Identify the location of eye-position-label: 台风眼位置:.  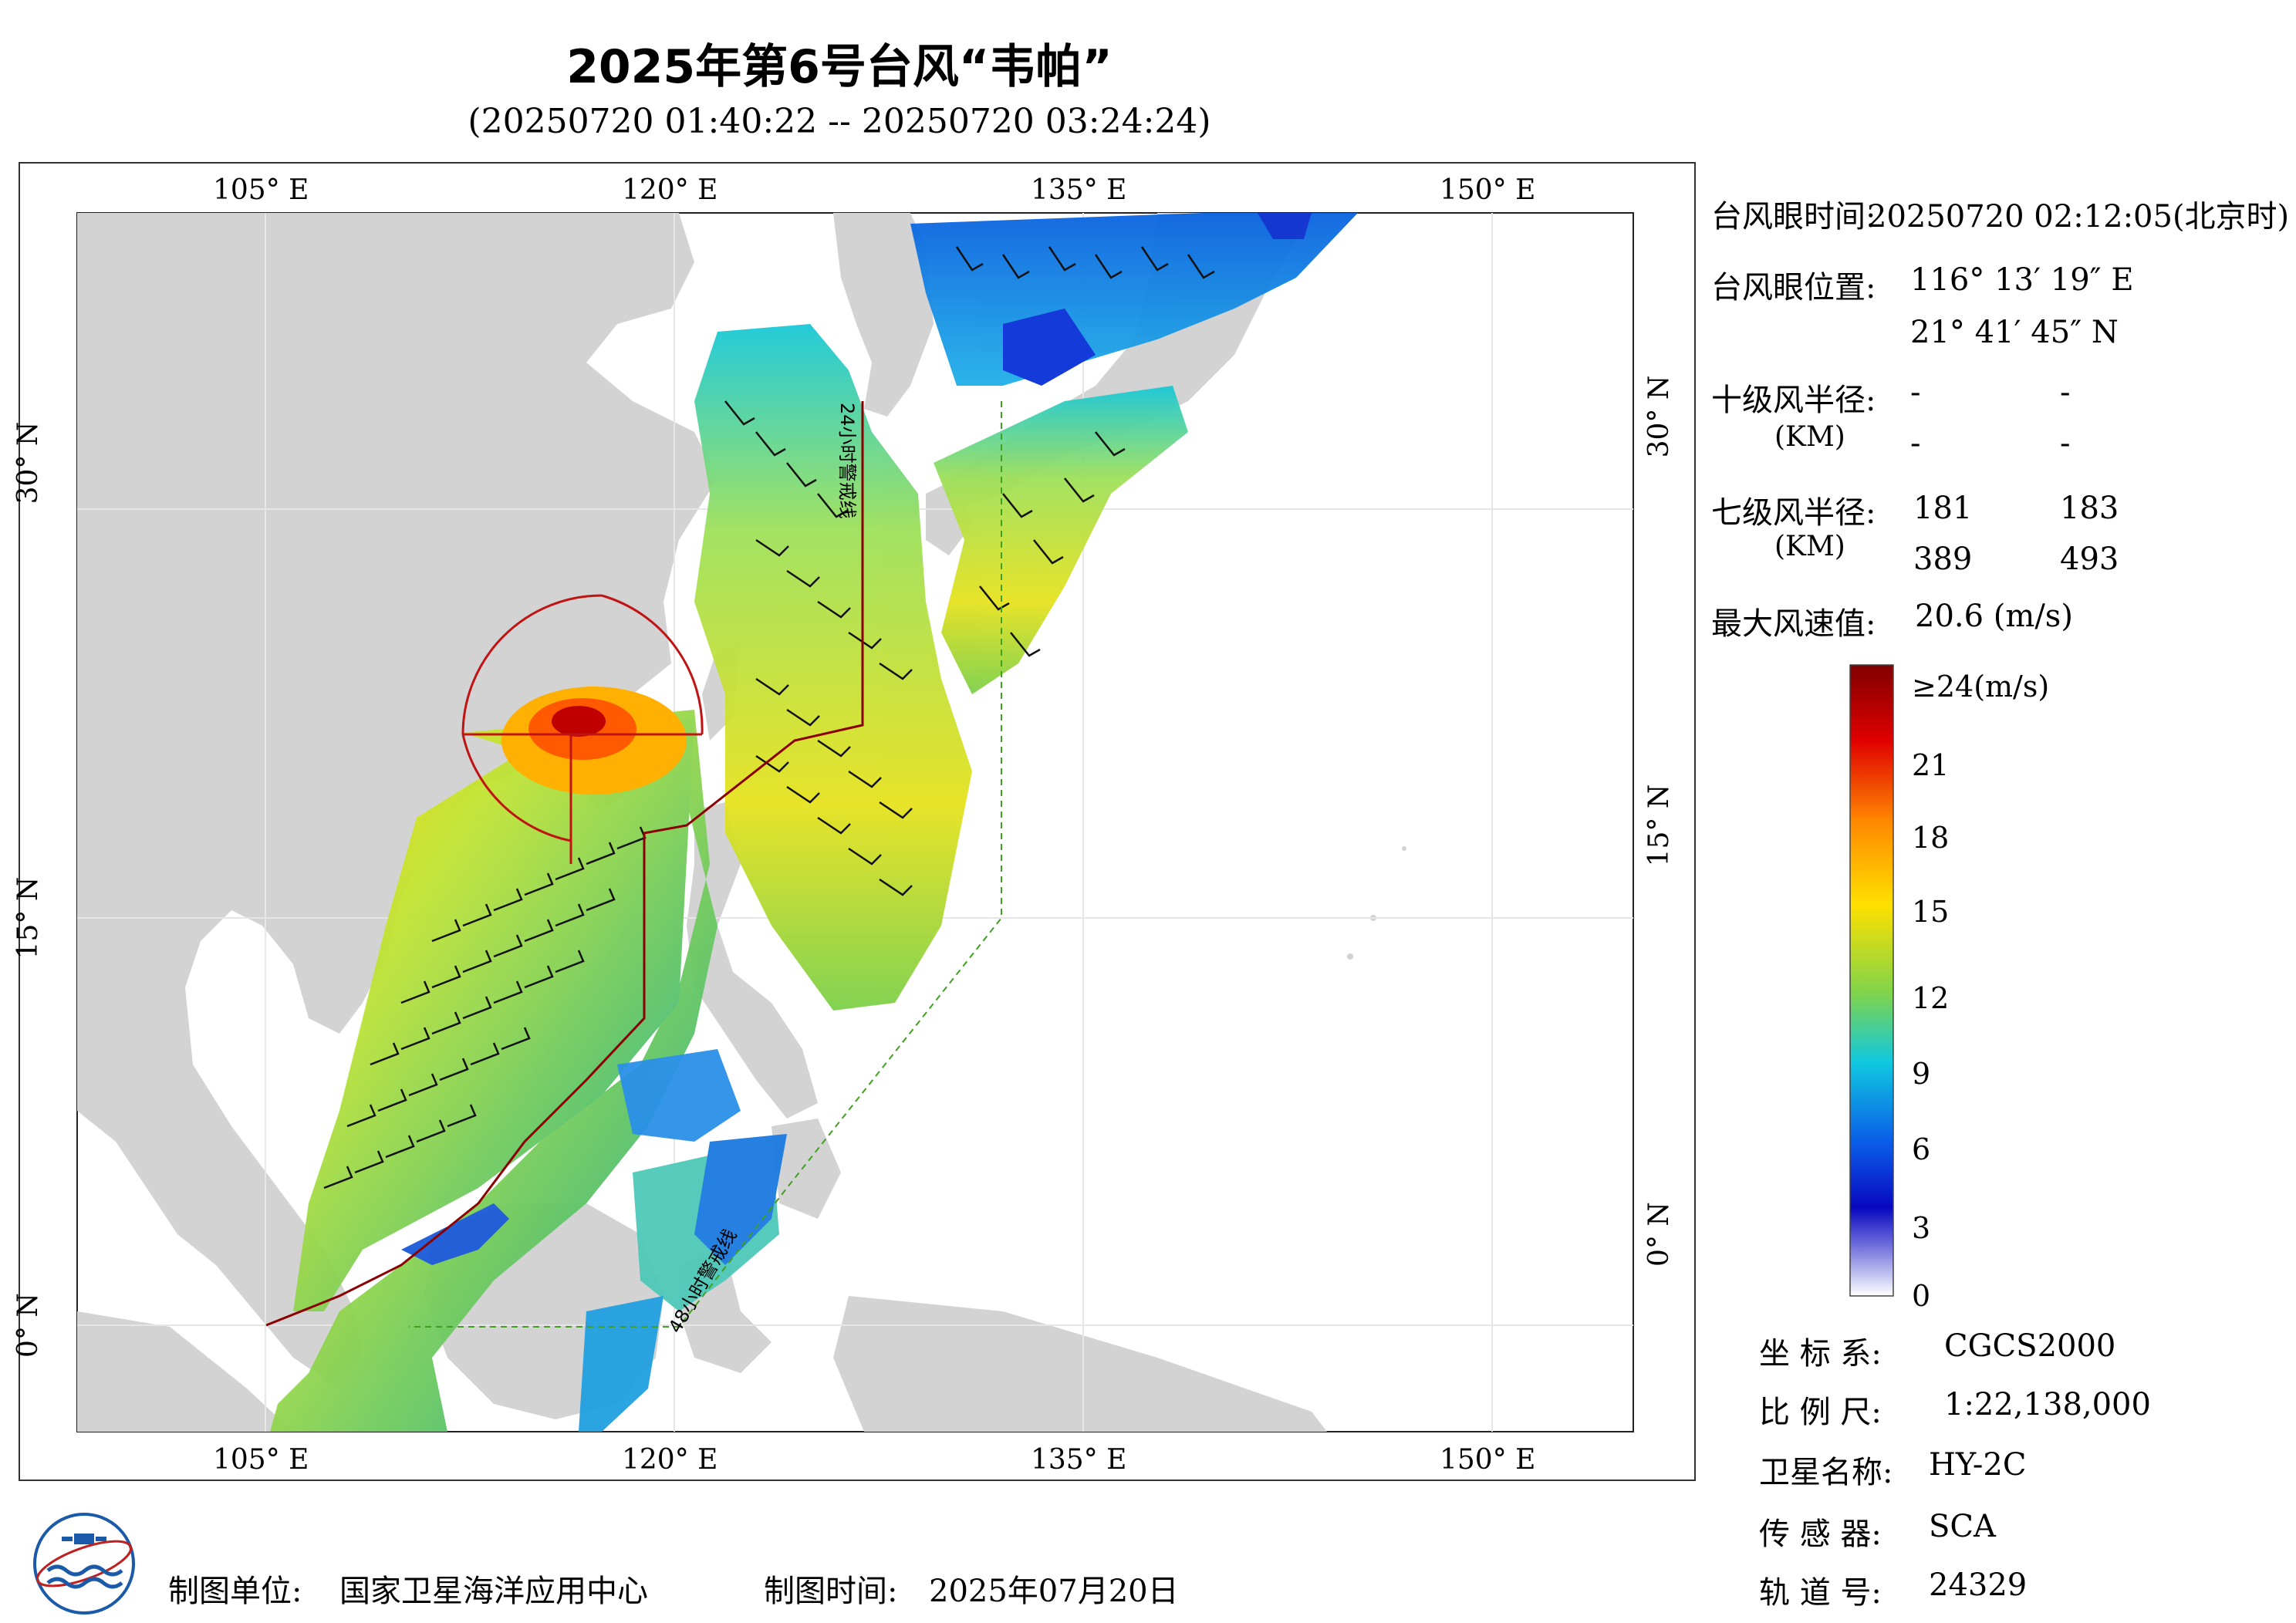
(1793, 287).